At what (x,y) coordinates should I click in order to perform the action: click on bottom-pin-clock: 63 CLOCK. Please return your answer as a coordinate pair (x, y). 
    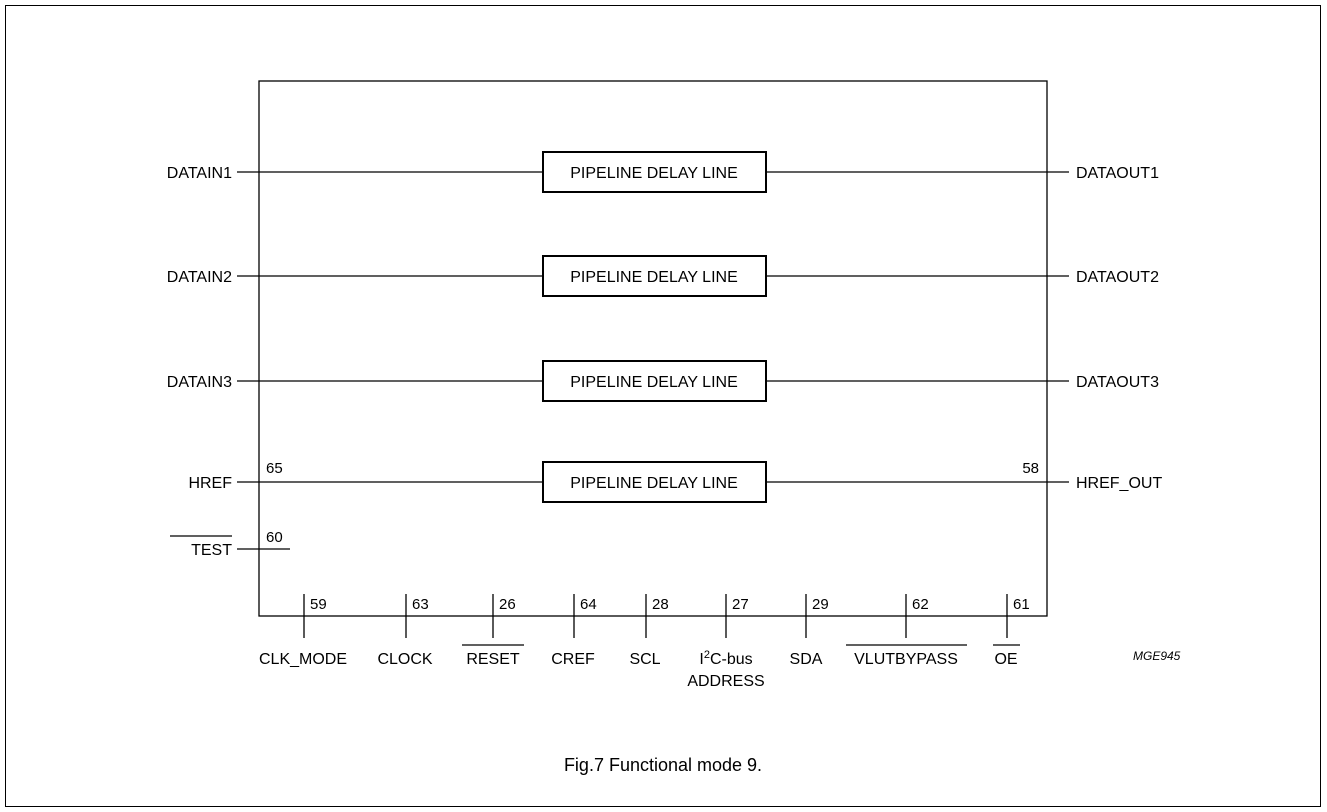
    Looking at the image, I should click on (405, 631).